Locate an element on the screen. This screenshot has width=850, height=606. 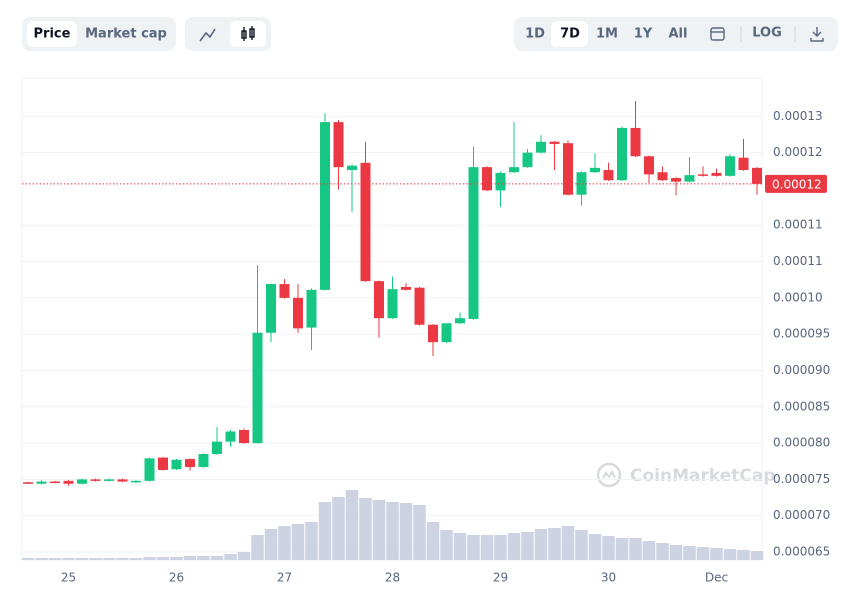
range-button: 7D is located at coordinates (570, 34).